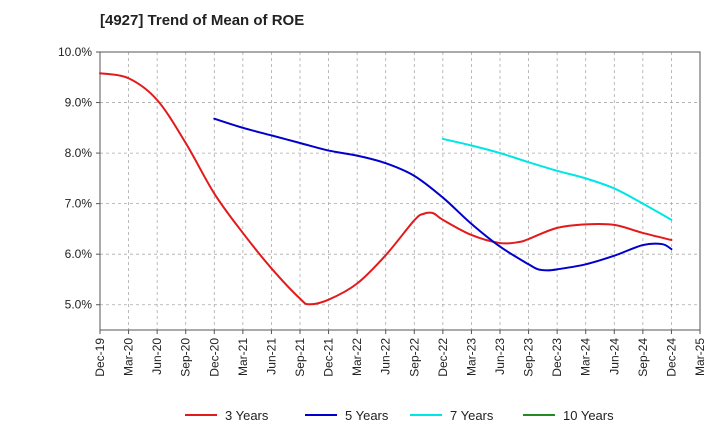  What do you see at coordinates (186, 357) in the screenshot?
I see `x-tick-label: Sep-20` at bounding box center [186, 357].